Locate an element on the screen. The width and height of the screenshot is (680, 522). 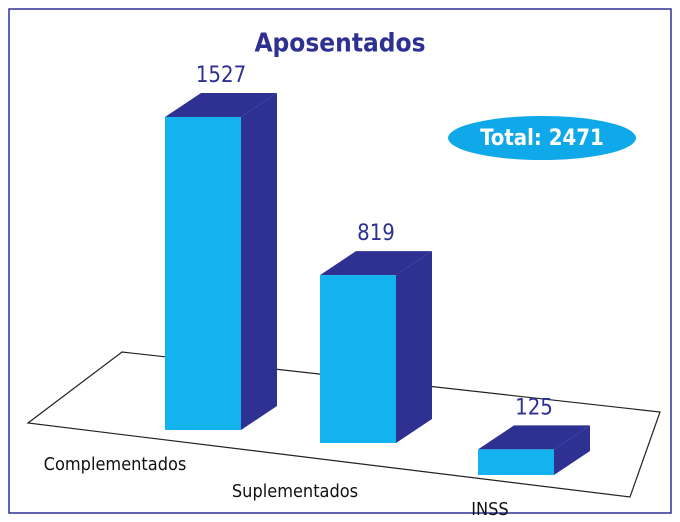
total-badge is located at coordinates (542, 138).